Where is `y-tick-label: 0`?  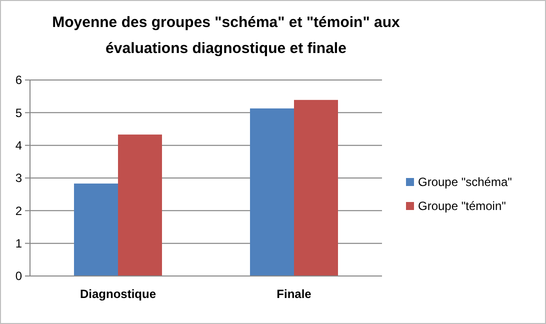
y-tick-label: 0 is located at coordinates (18, 276).